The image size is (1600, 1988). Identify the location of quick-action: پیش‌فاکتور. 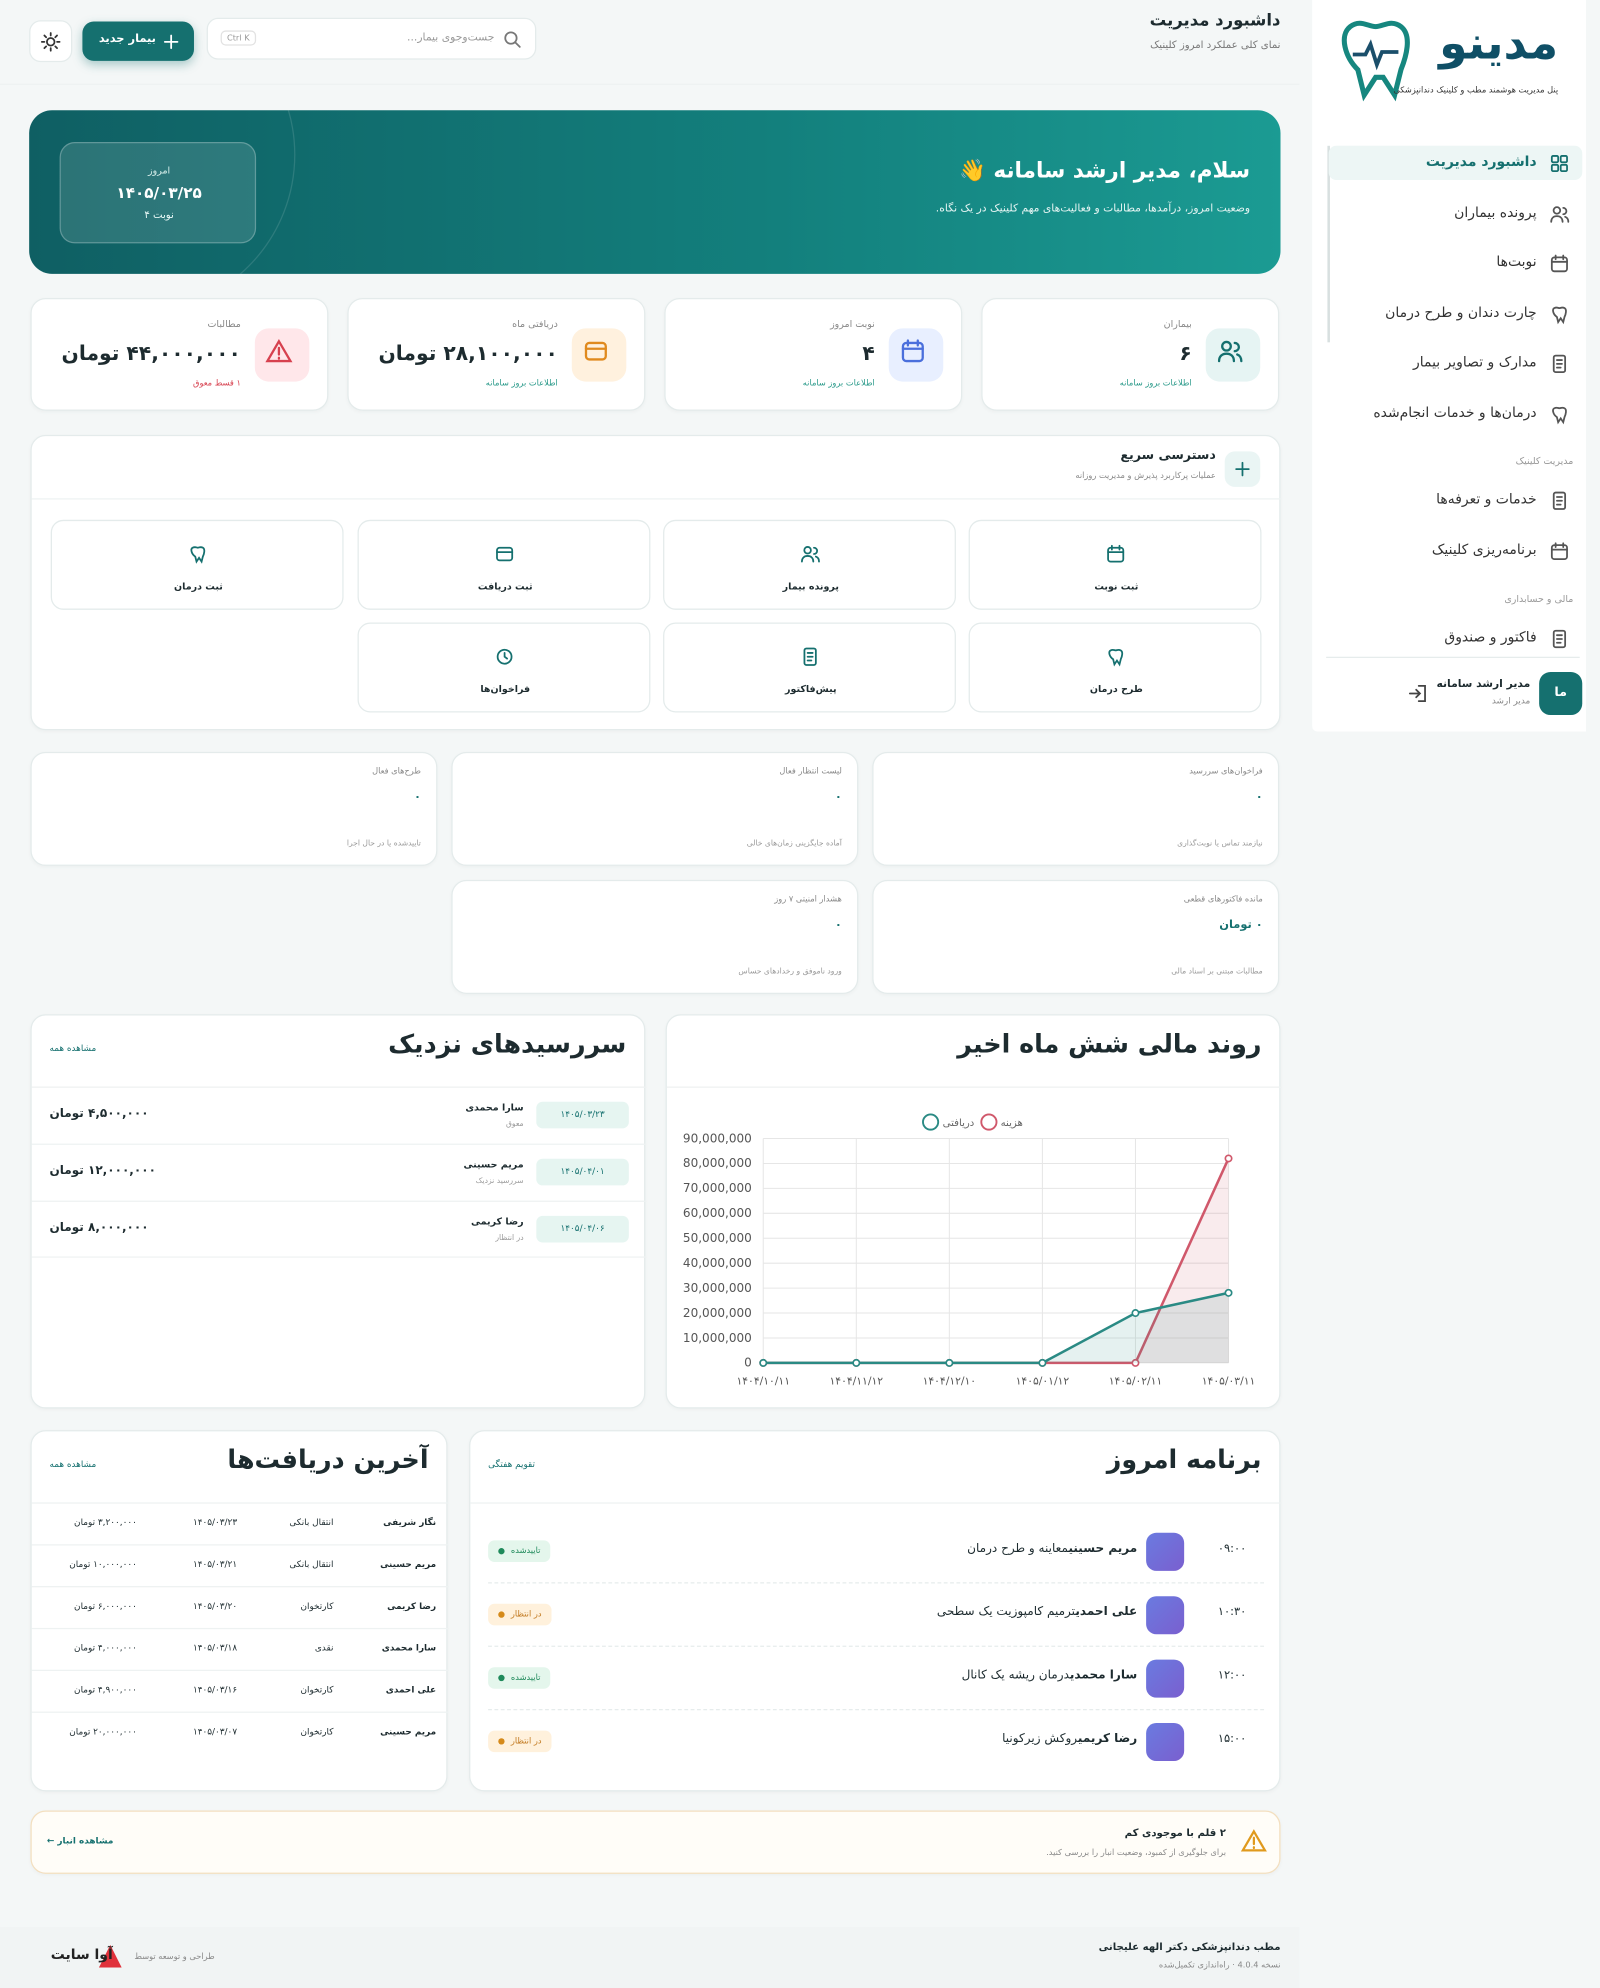
(809, 667).